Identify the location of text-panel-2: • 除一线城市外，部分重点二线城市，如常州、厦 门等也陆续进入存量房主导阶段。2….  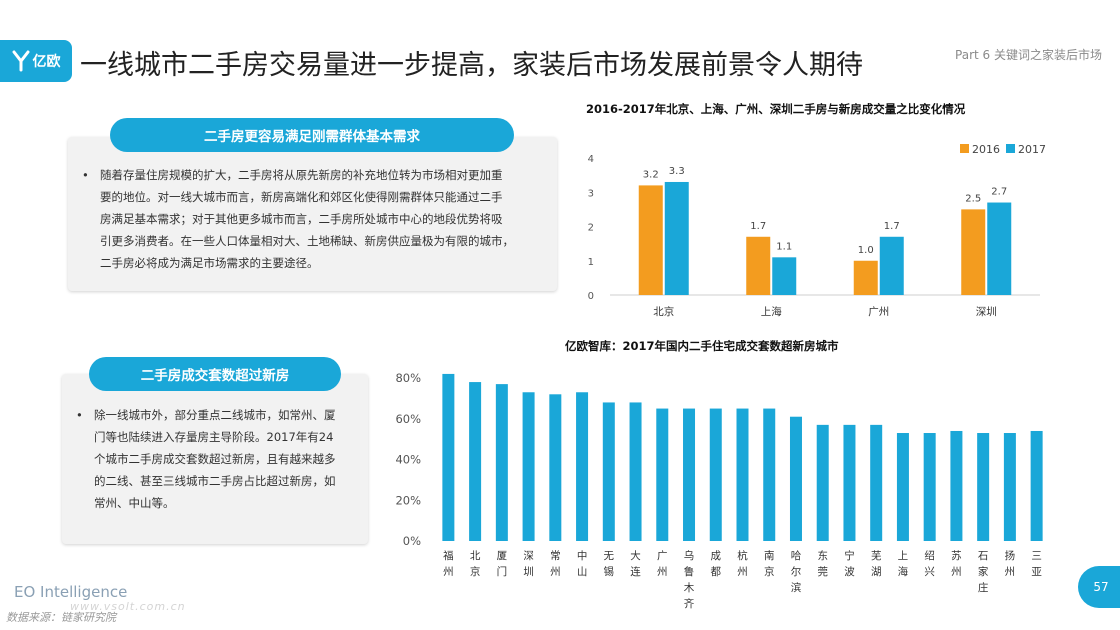
(215, 459).